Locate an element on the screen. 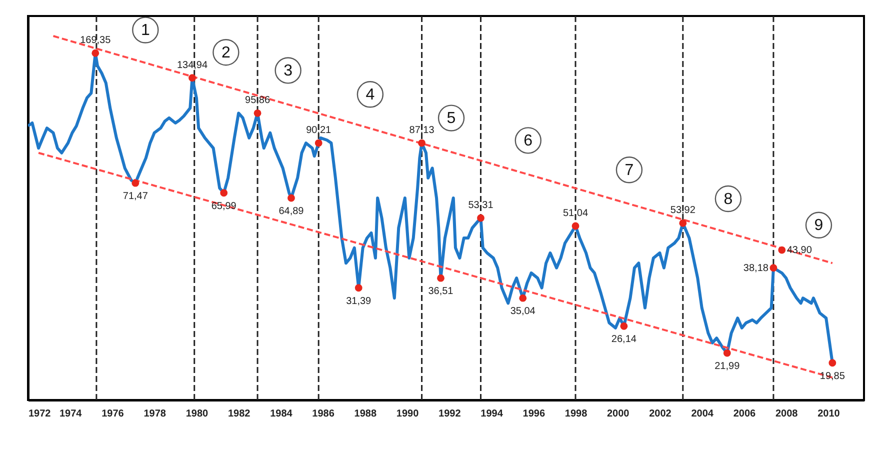  x-tick-label: 1976 is located at coordinates (113, 414).